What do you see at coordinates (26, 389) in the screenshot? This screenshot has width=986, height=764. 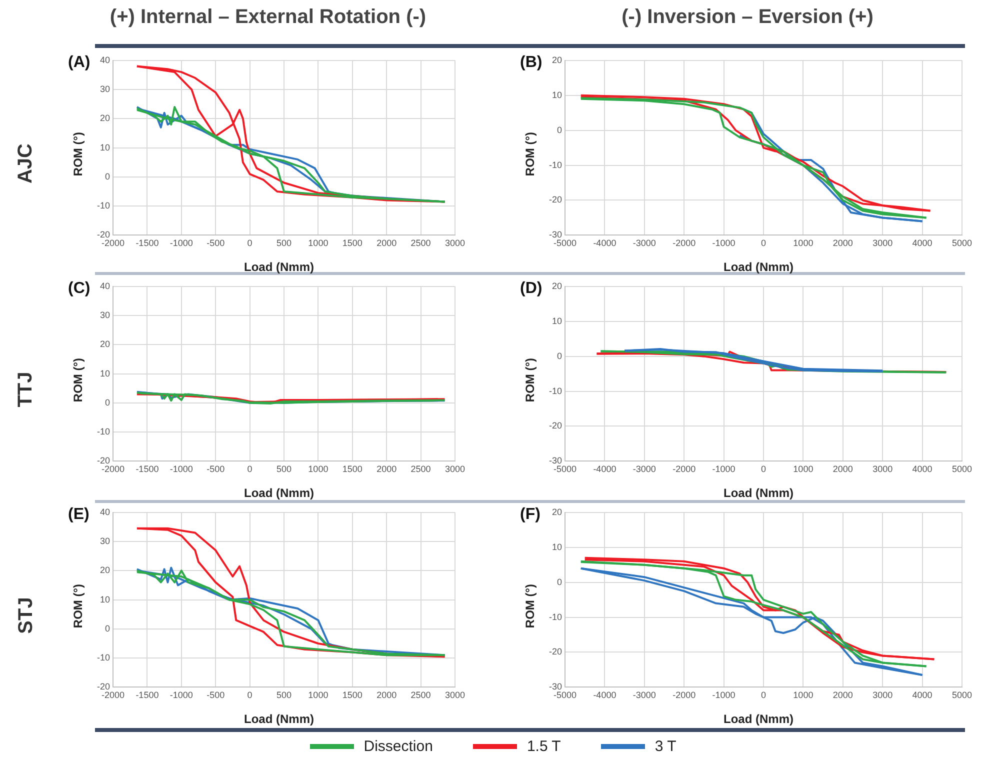 I see `text: TTJ` at bounding box center [26, 389].